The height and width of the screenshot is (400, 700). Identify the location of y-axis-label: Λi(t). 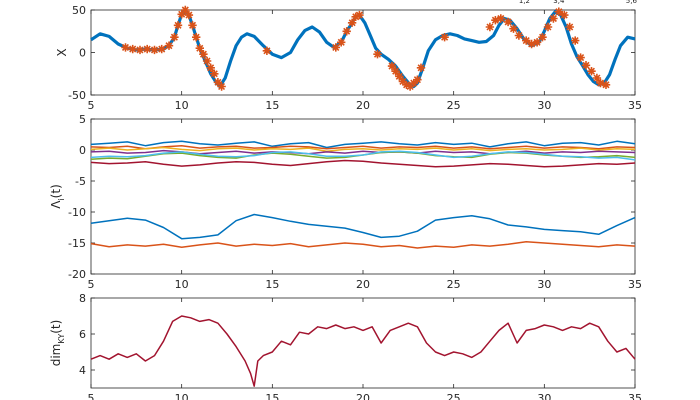
(57, 196).